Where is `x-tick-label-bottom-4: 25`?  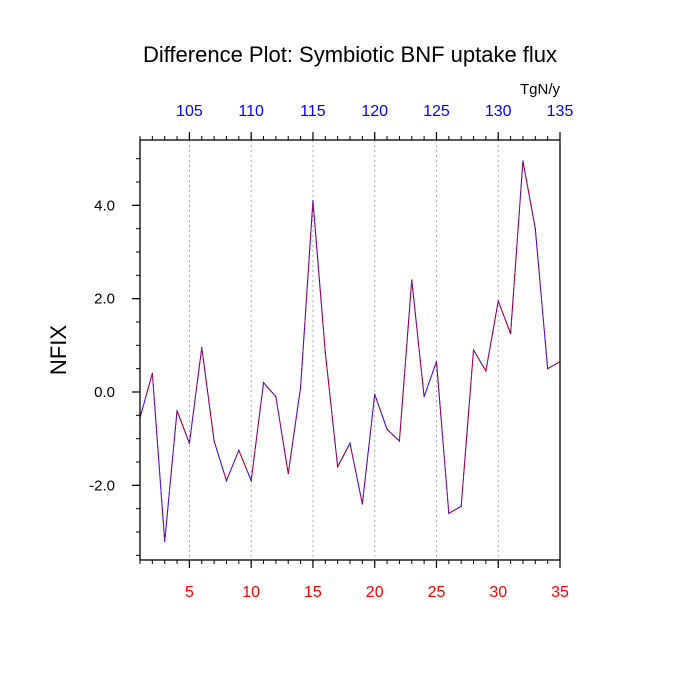
x-tick-label-bottom-4: 25 is located at coordinates (437, 592).